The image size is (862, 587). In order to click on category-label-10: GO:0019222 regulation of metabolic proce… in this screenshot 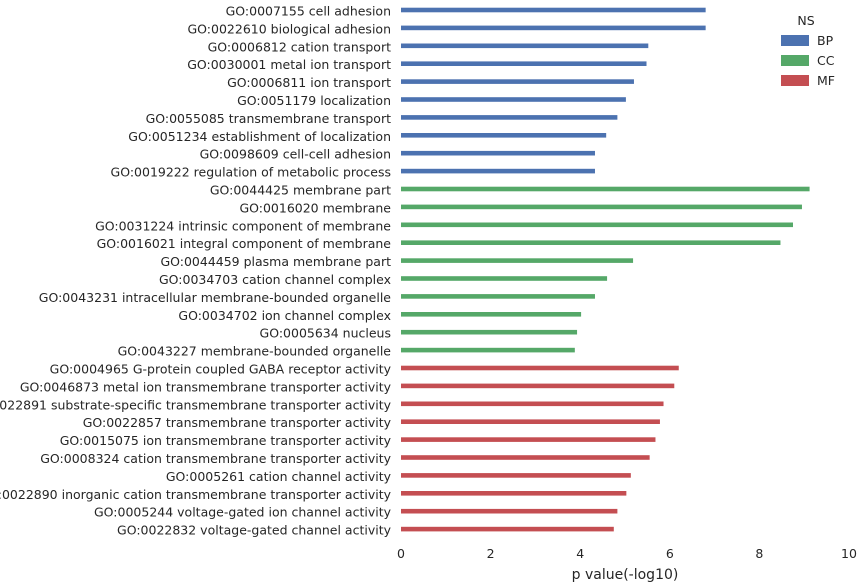, I will do `click(251, 172)`.